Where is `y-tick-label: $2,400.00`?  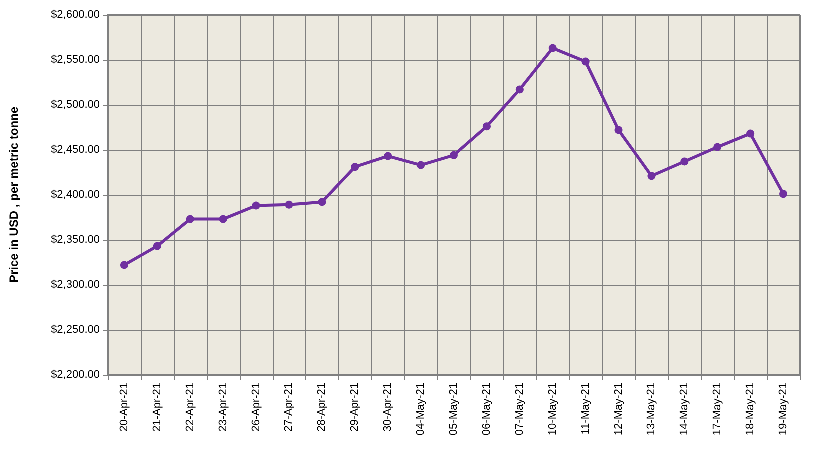
y-tick-label: $2,400.00 is located at coordinates (75, 195).